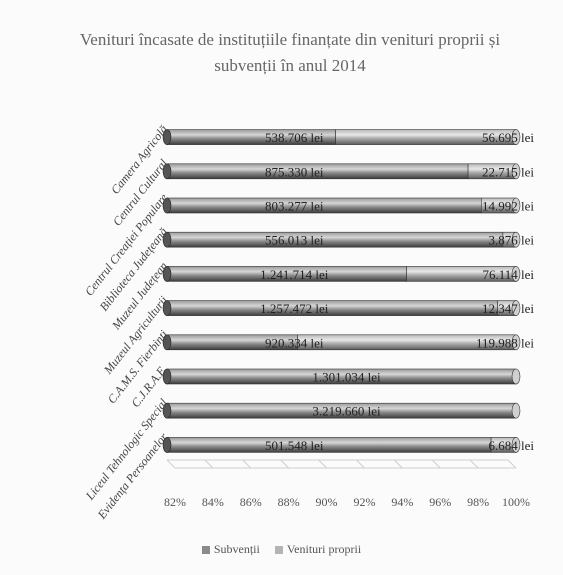 Image resolution: width=563 pixels, height=575 pixels. What do you see at coordinates (508, 137) in the screenshot?
I see `data-label-venituri-proprii: 56.695 lei` at bounding box center [508, 137].